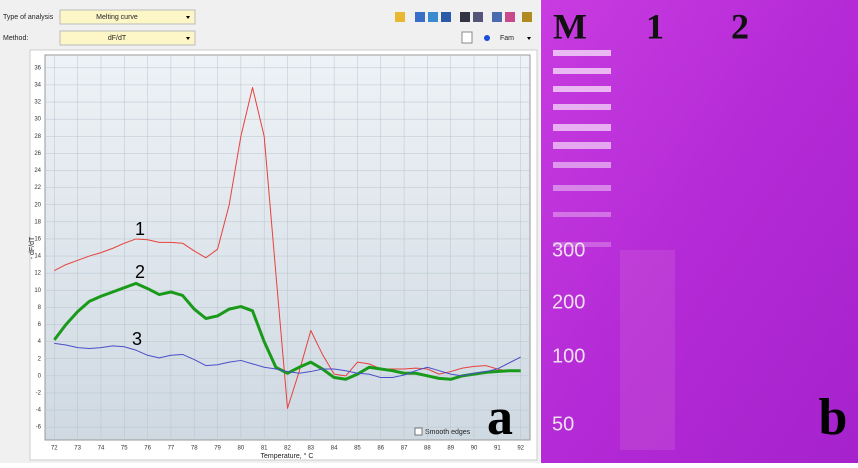 Image resolution: width=858 pixels, height=468 pixels. What do you see at coordinates (194, 449) in the screenshot?
I see `x-tick-label: 78` at bounding box center [194, 449].